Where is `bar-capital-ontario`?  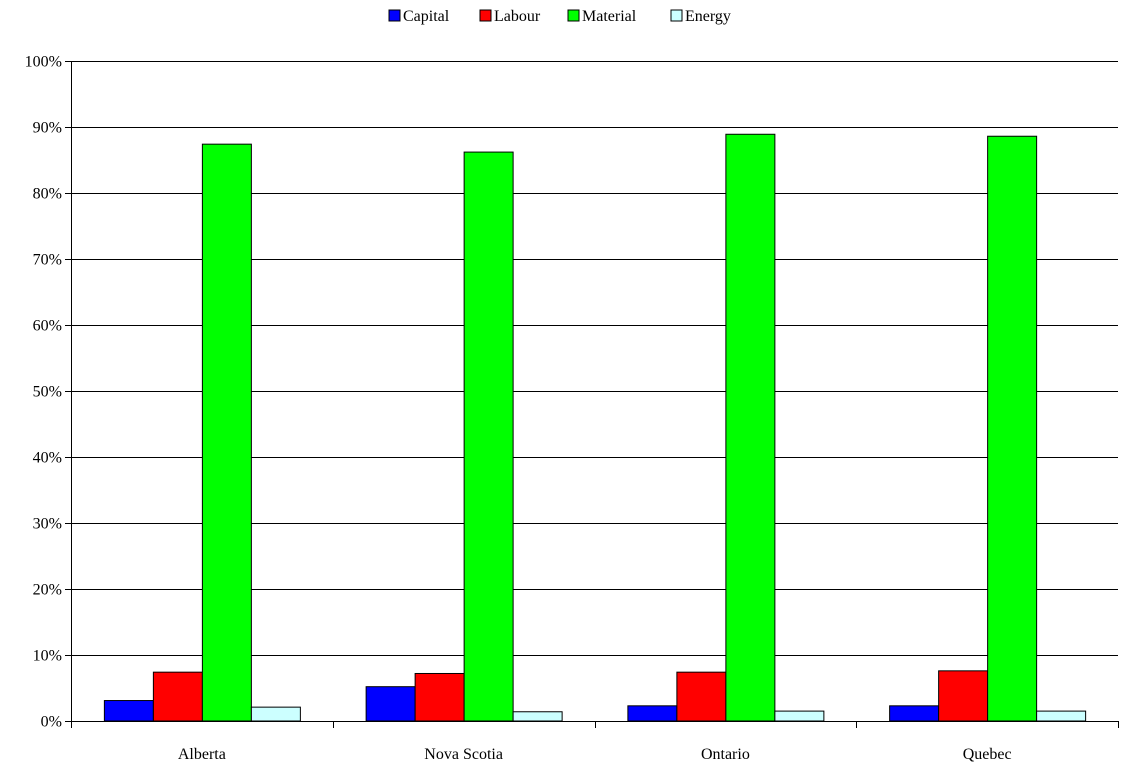 bar-capital-ontario is located at coordinates (652, 713).